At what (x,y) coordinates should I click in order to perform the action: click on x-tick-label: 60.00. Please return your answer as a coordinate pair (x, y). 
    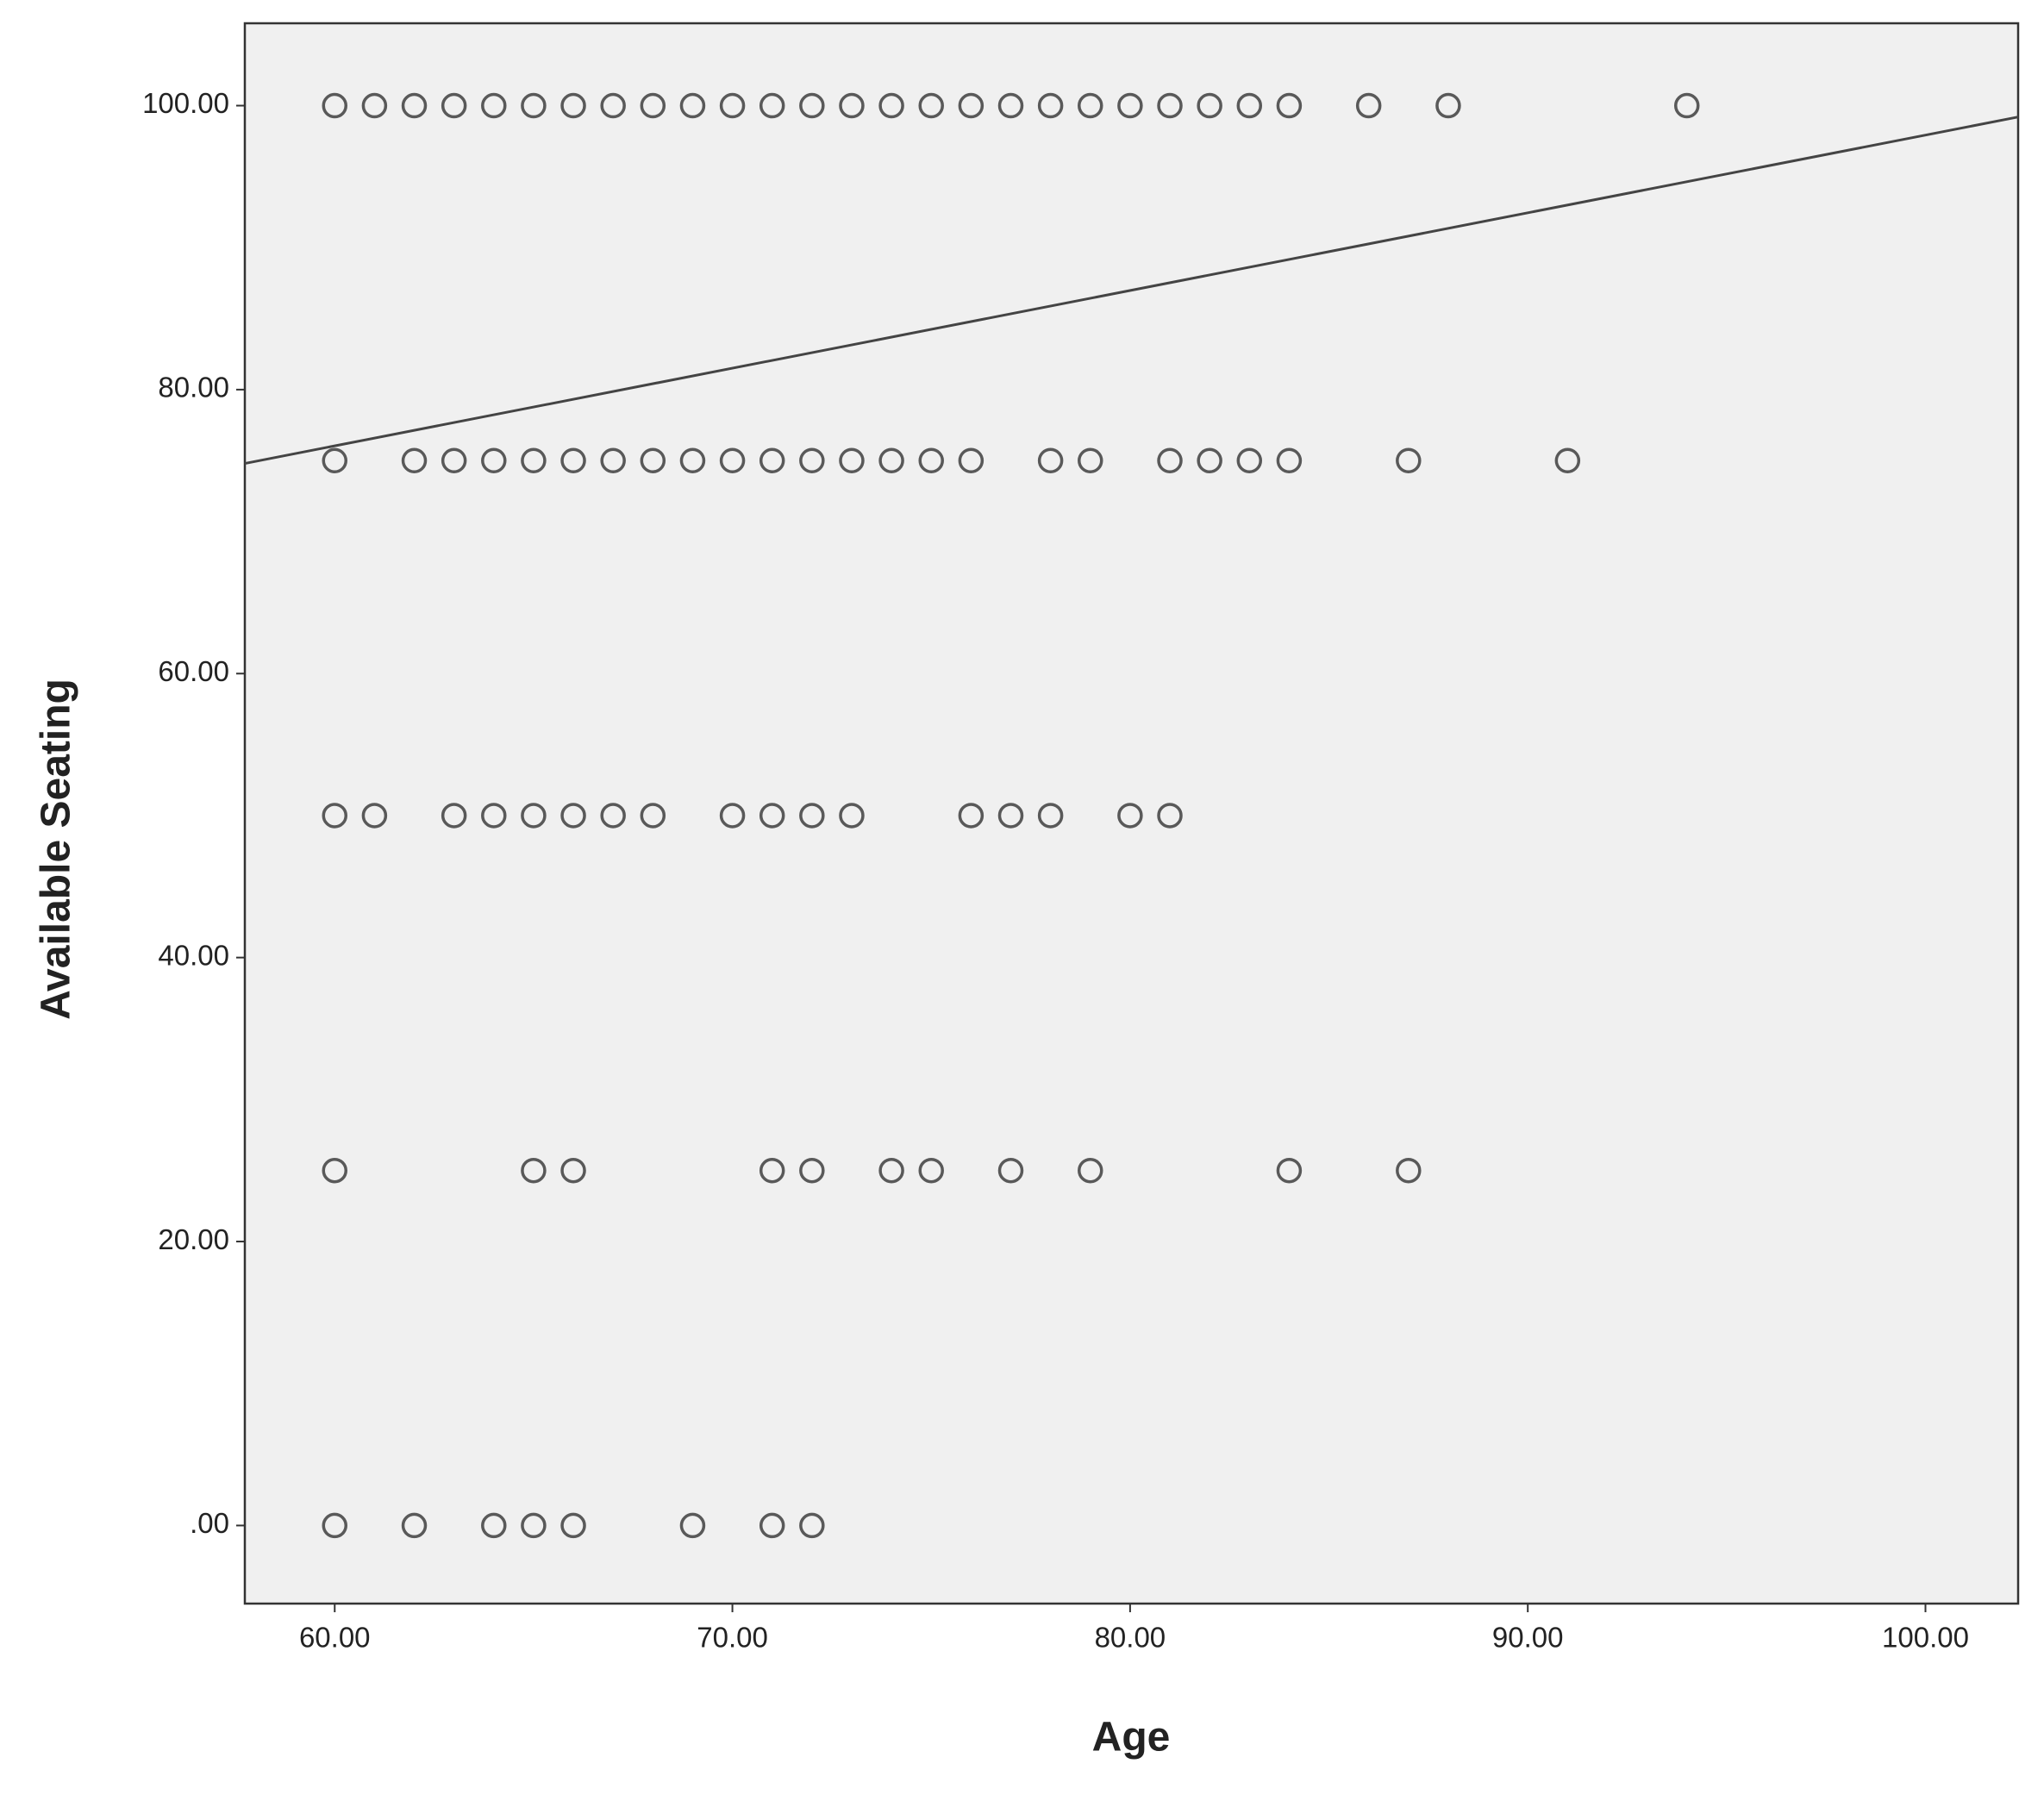
    Looking at the image, I should click on (335, 1638).